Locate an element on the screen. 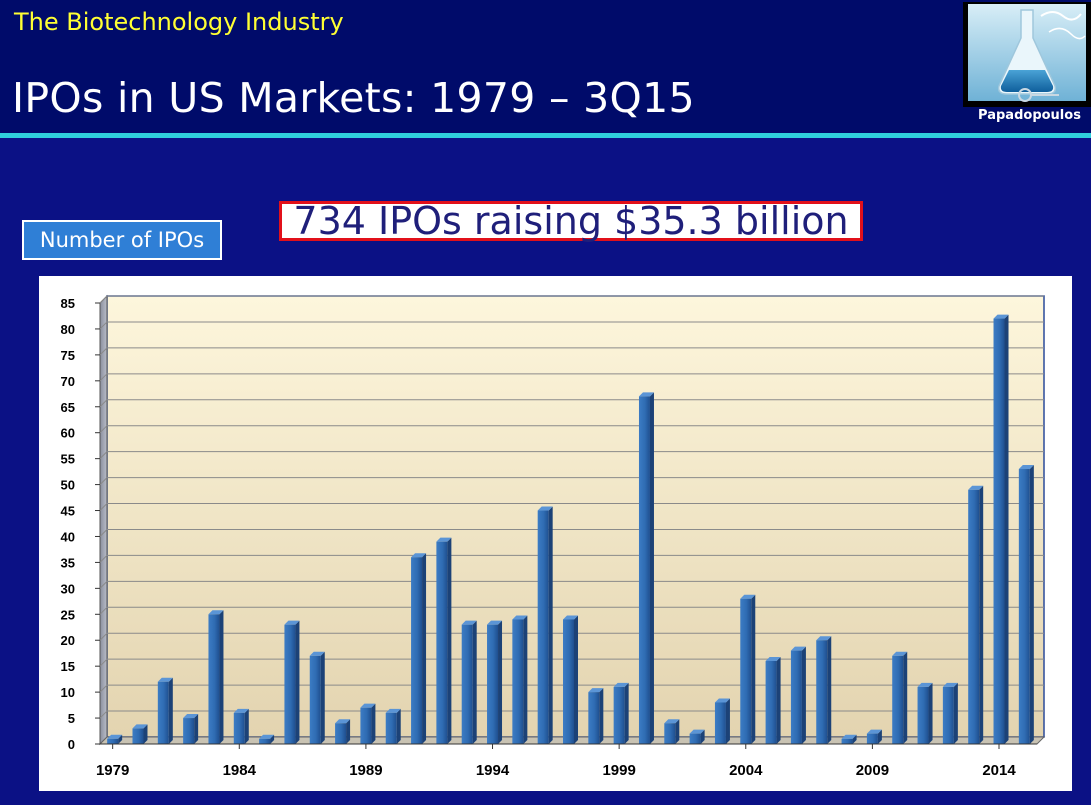  x-tick-label: 1999 is located at coordinates (618, 770).